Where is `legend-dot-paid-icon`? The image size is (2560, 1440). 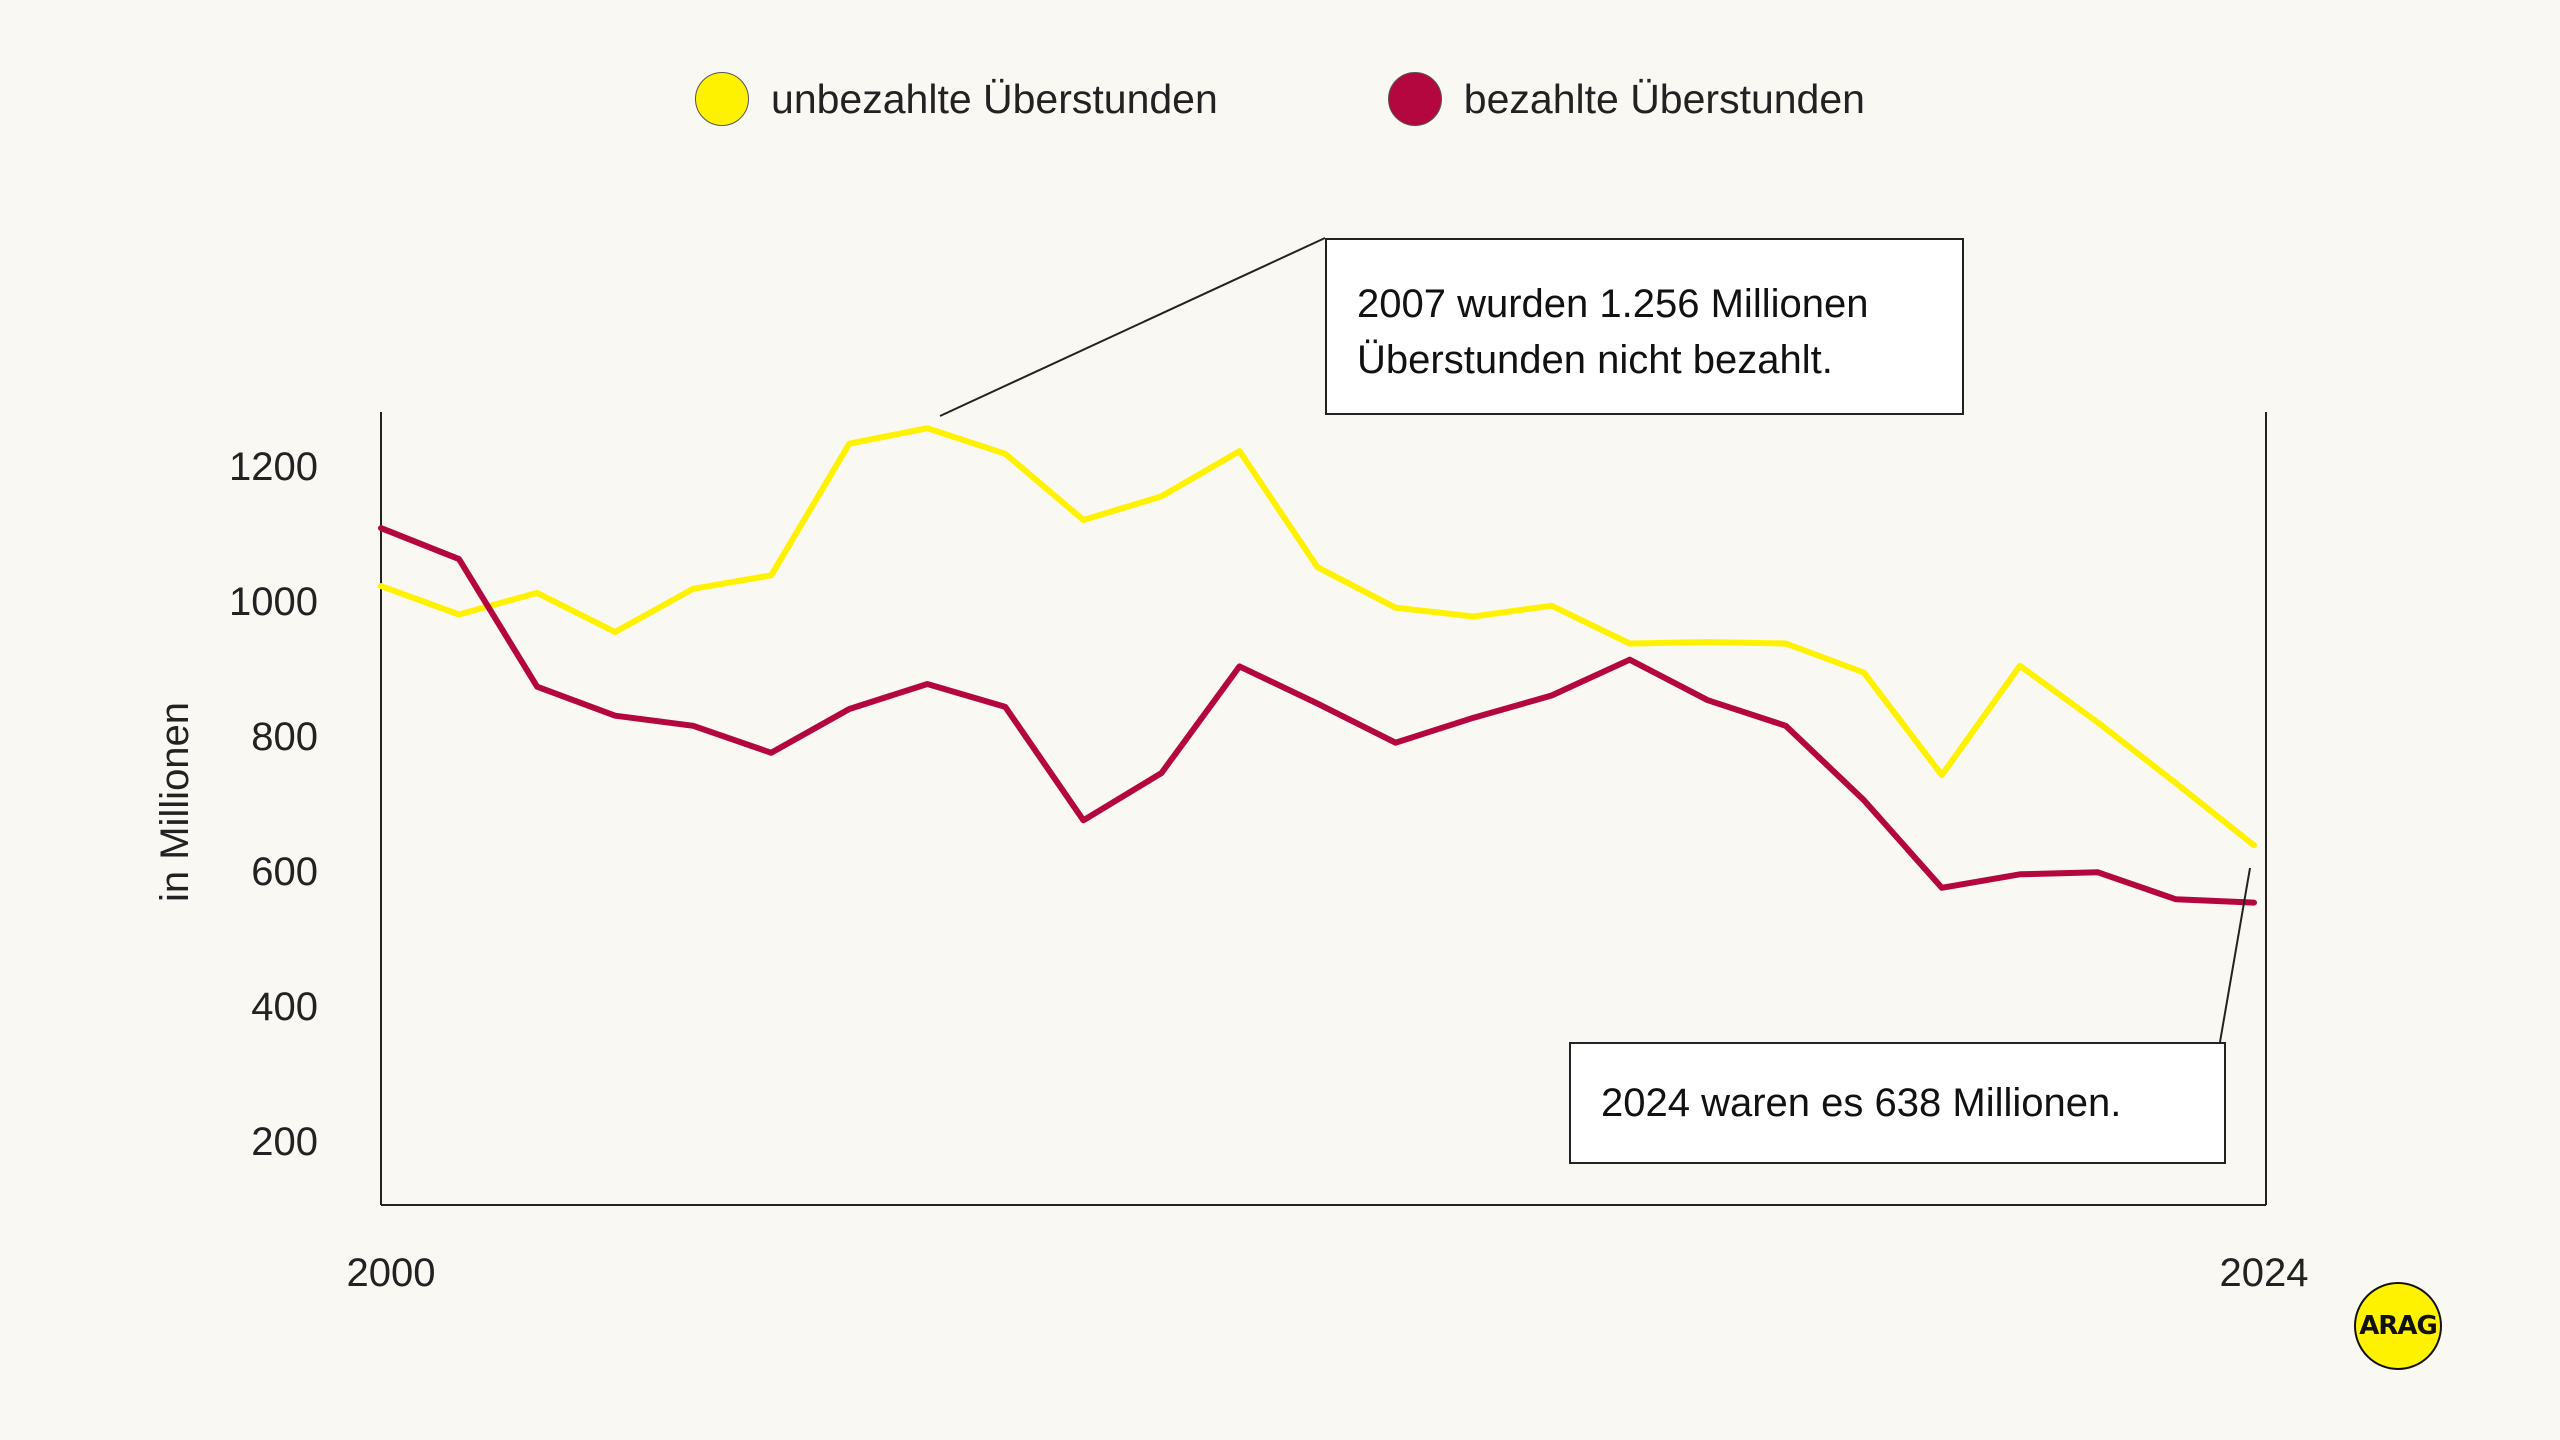
legend-dot-paid-icon is located at coordinates (1414, 99).